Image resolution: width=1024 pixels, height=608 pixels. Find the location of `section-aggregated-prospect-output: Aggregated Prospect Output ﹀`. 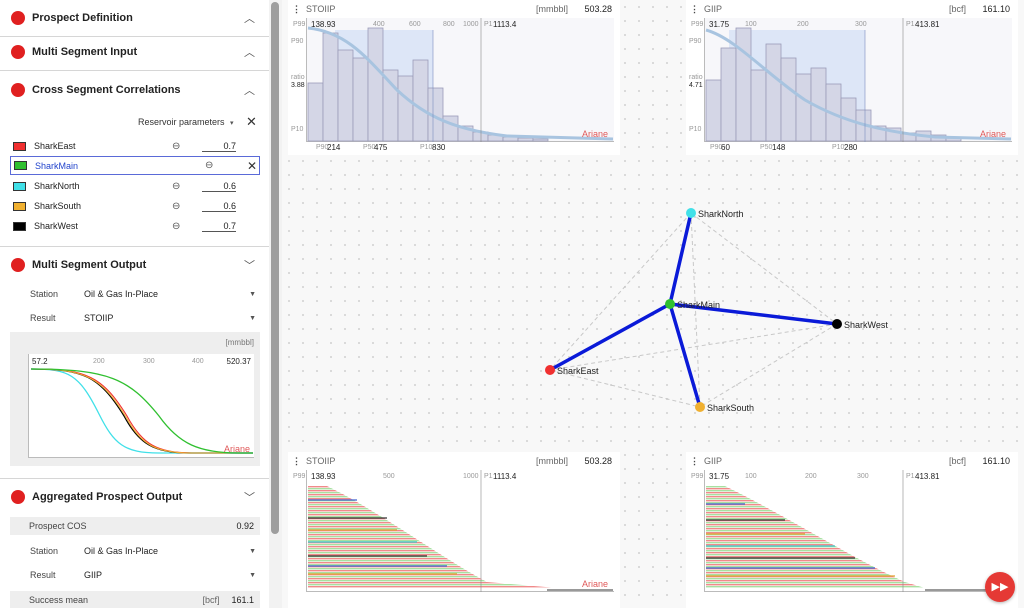

section-aggregated-prospect-output: Aggregated Prospect Output ﹀ is located at coordinates (134, 496).